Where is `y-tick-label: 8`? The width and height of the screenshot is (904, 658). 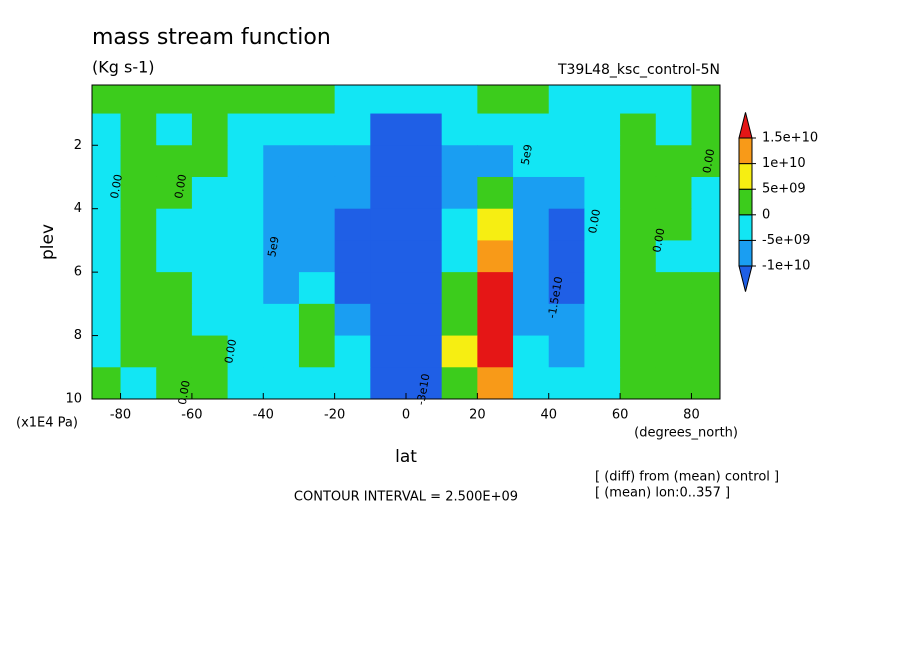 y-tick-label: 8 is located at coordinates (78, 335).